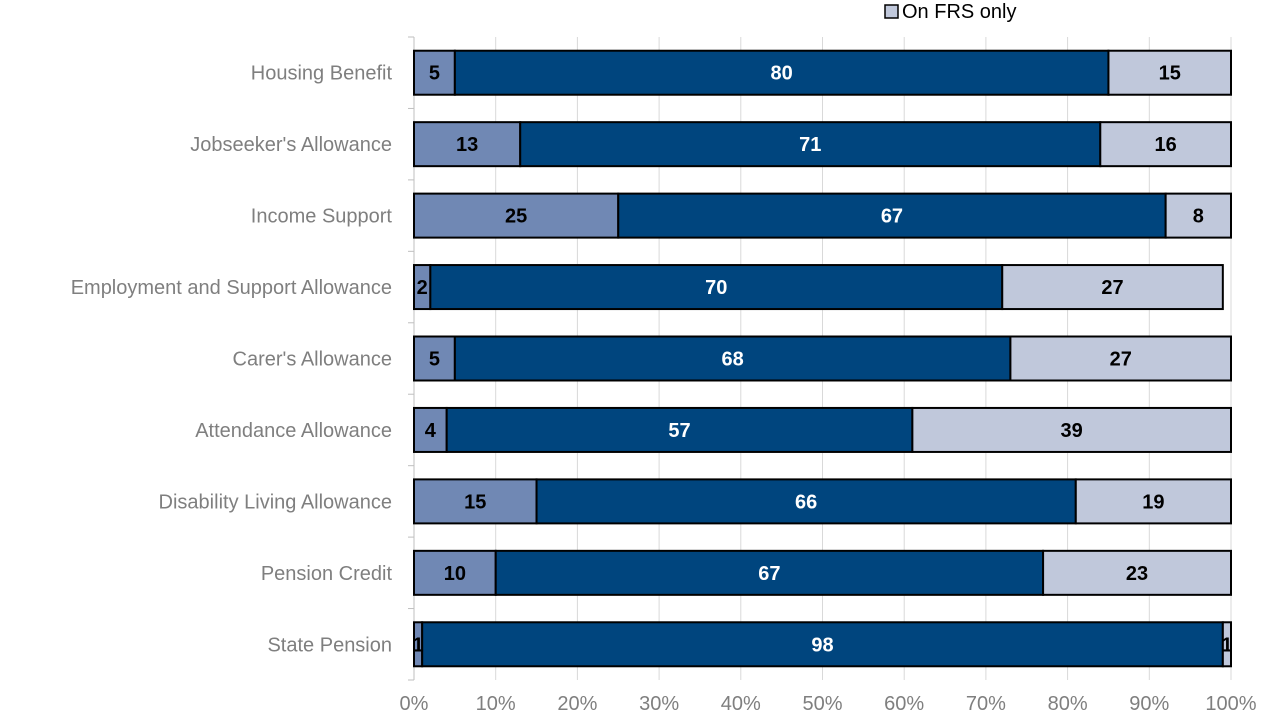 The image size is (1261, 719). I want to click on x-tick-label: 10%, so click(496, 704).